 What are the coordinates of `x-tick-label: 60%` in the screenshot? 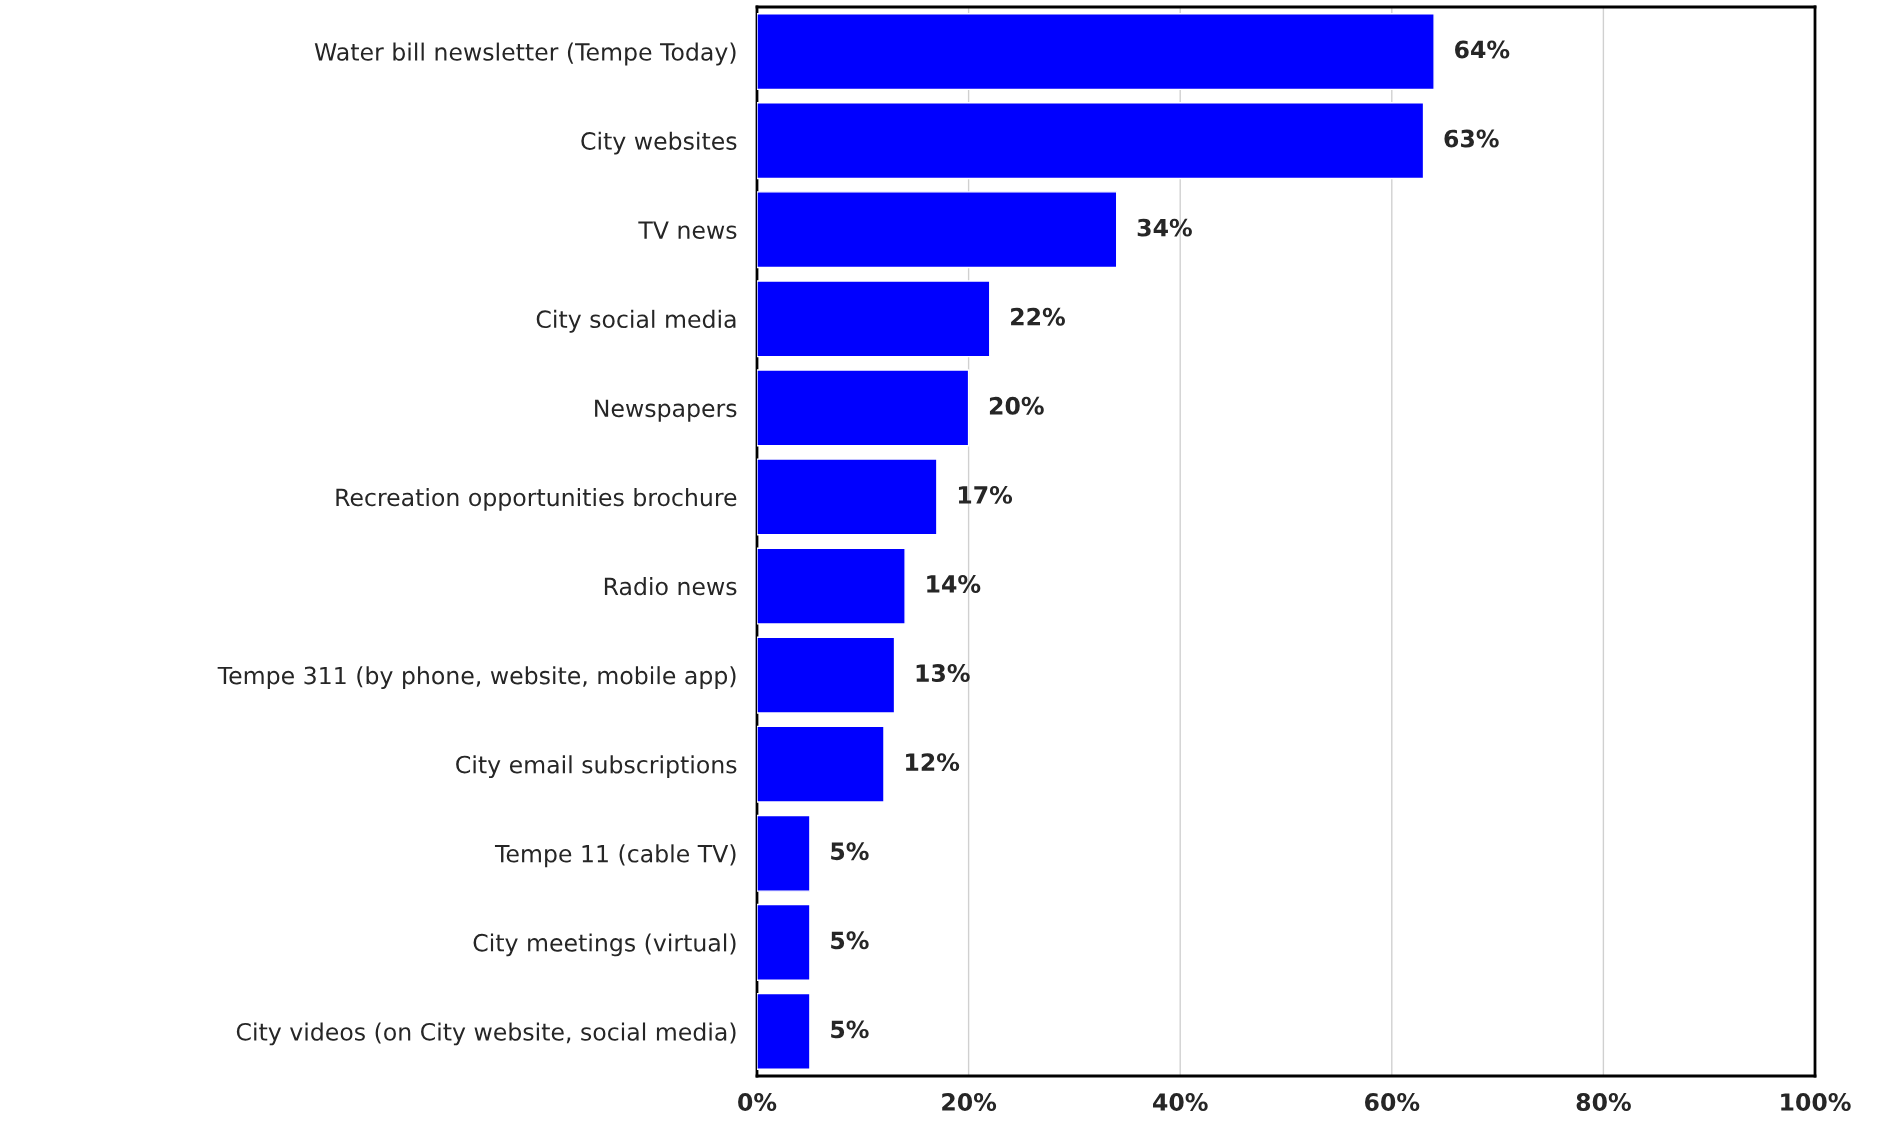 It's located at (1392, 1102).